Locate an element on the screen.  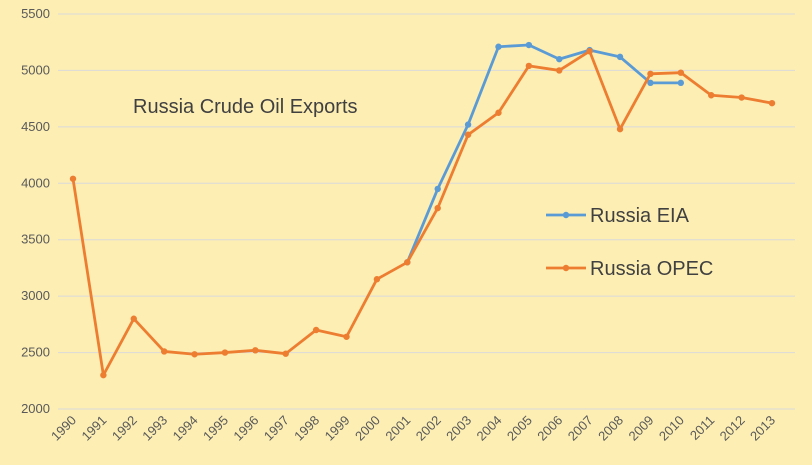
x-tick-label: 2009 is located at coordinates (640, 428).